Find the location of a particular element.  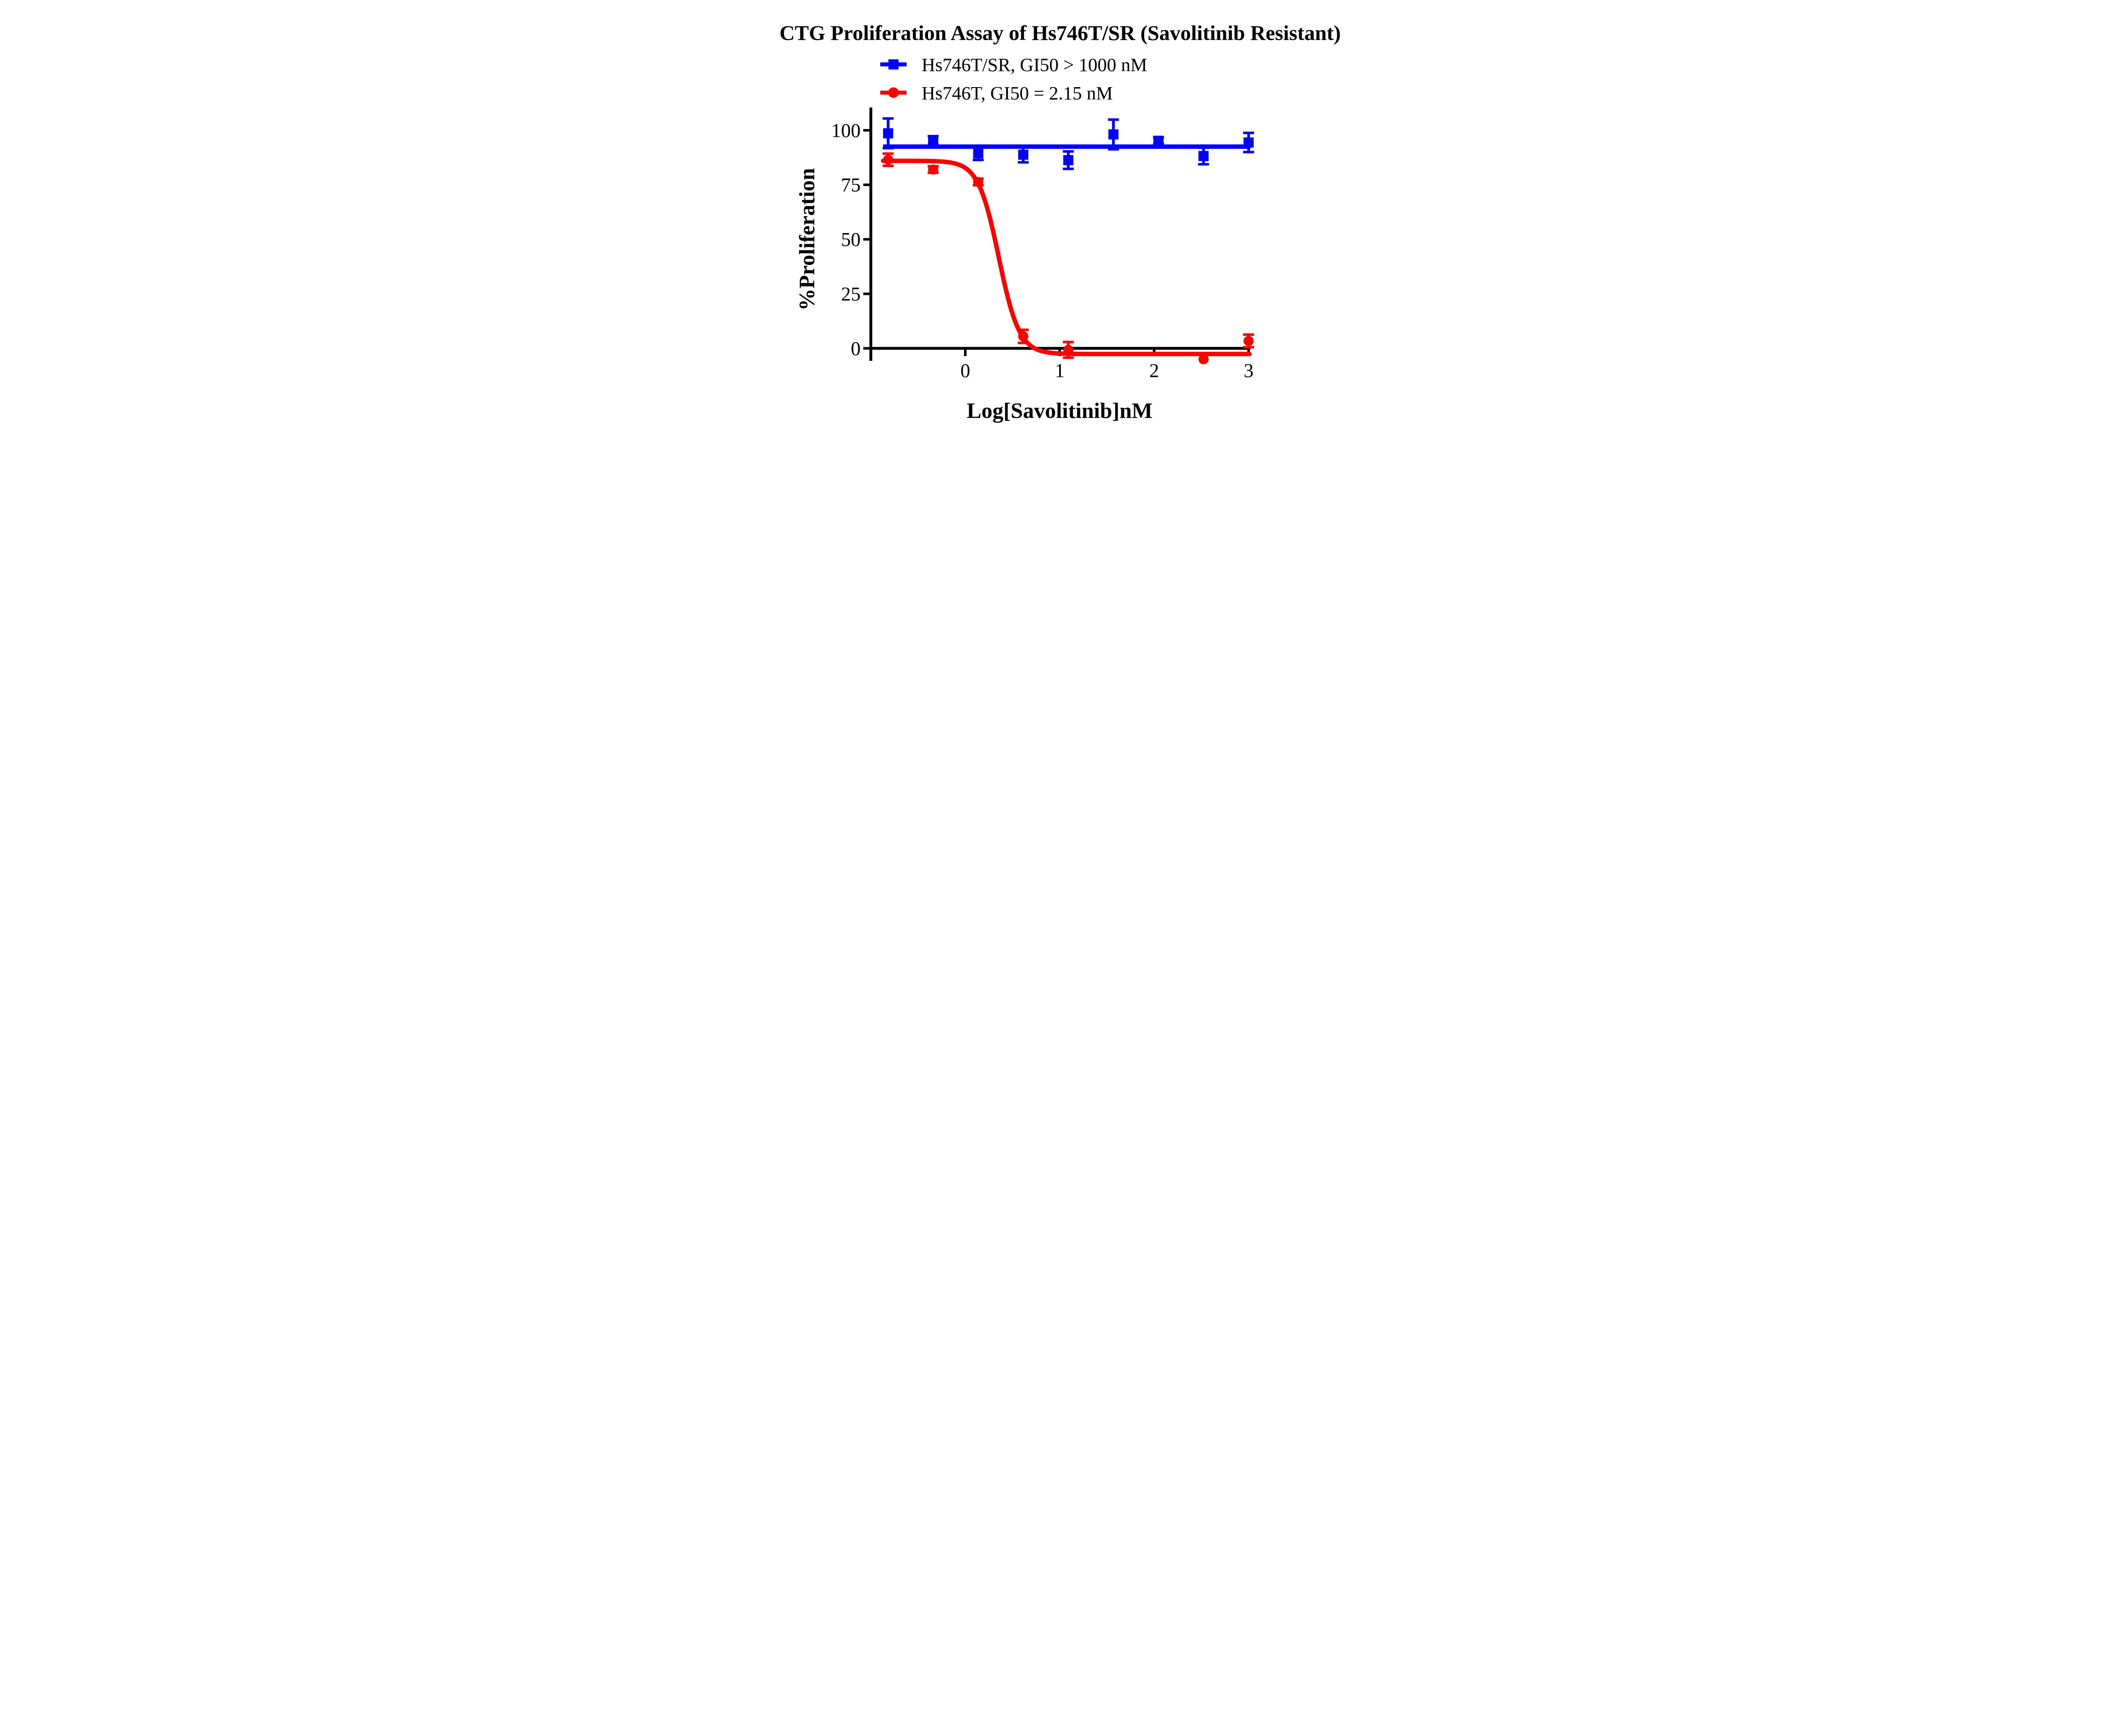

y-tick-label: 75 is located at coordinates (850, 185).